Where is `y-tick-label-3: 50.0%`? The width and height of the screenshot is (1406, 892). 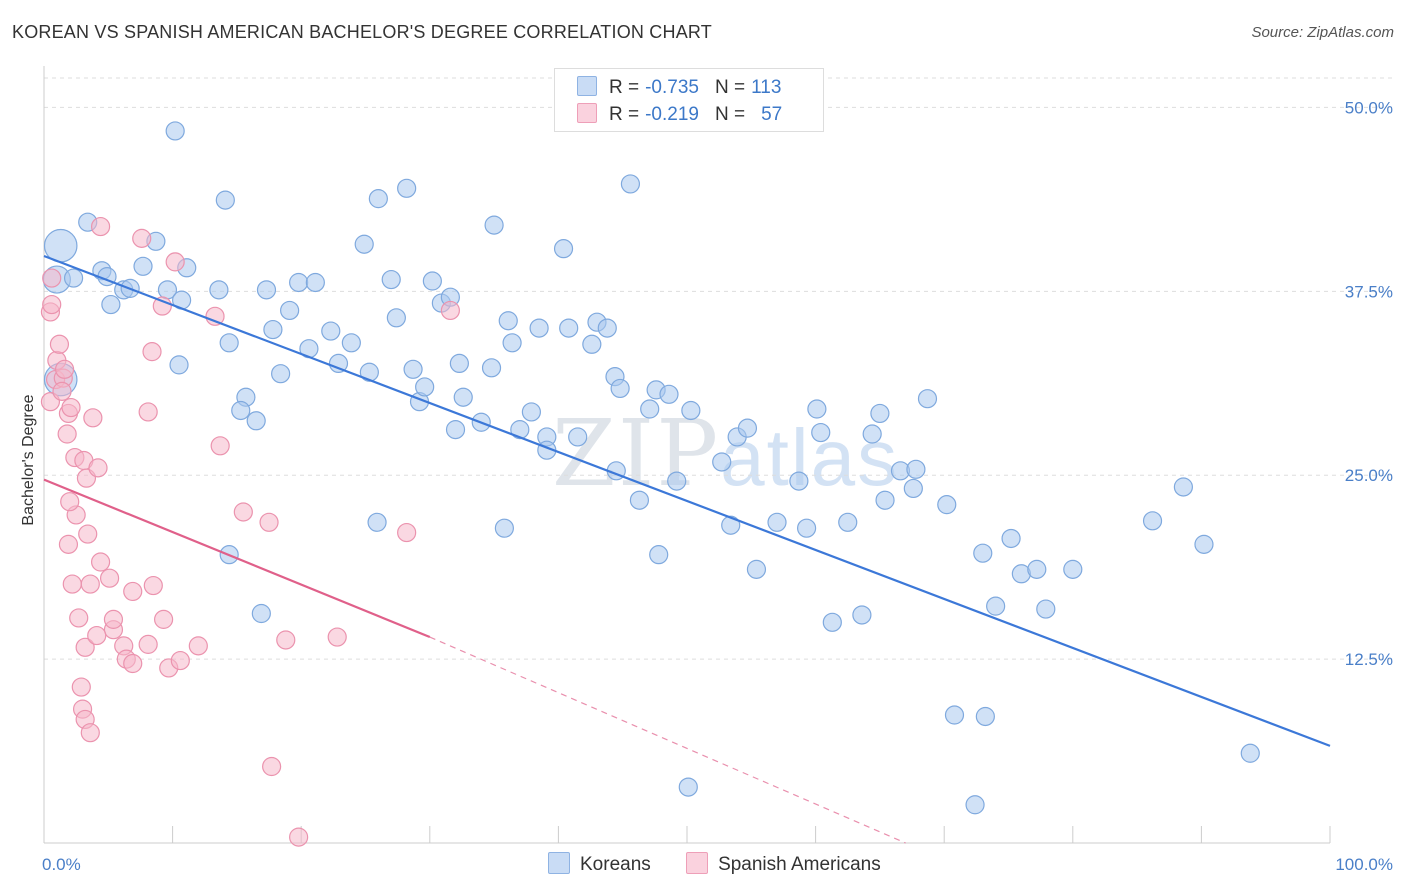
y-tick-label-3: 50.0% is located at coordinates (1369, 107).